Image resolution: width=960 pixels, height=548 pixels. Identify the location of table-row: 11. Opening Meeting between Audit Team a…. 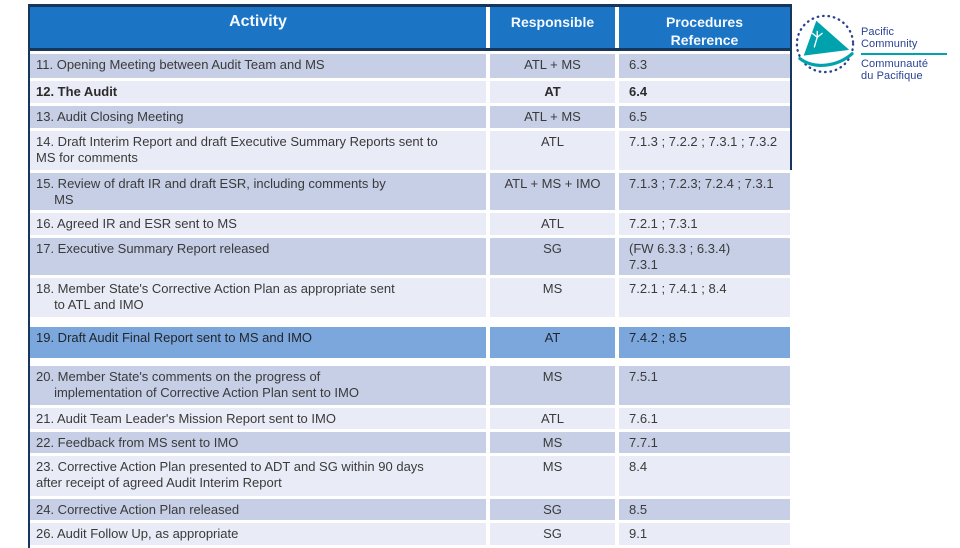
(410, 66).